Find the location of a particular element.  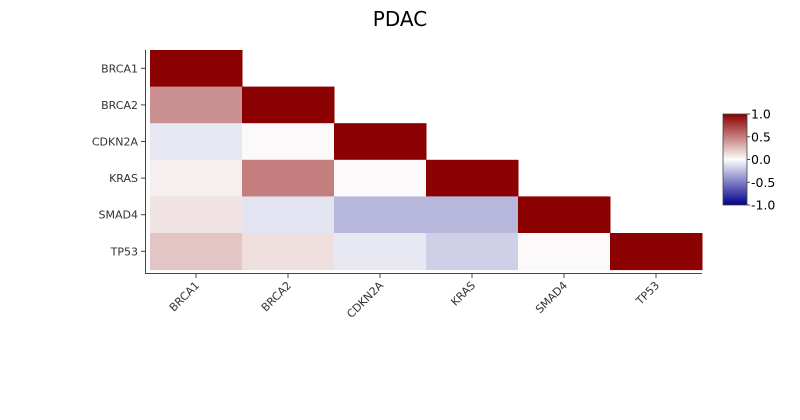

heatmap-cell-brca2-brca2 is located at coordinates (288, 105).